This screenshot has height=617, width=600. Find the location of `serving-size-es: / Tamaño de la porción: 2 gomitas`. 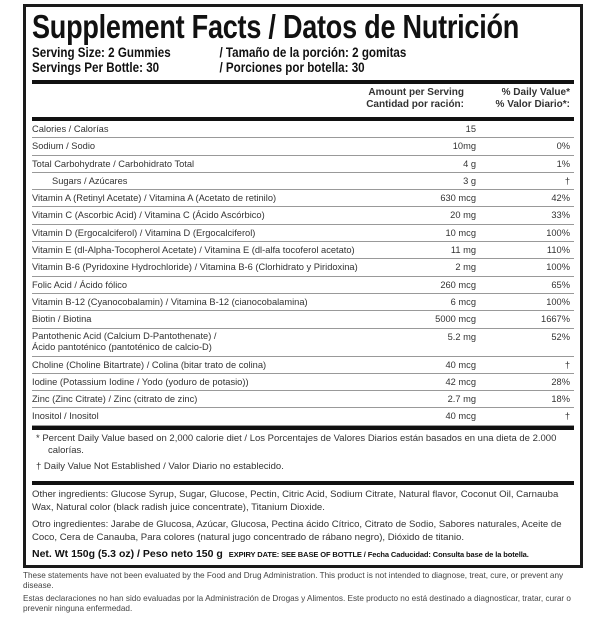

serving-size-es: / Tamaño de la porción: 2 gomitas is located at coordinates (313, 52).